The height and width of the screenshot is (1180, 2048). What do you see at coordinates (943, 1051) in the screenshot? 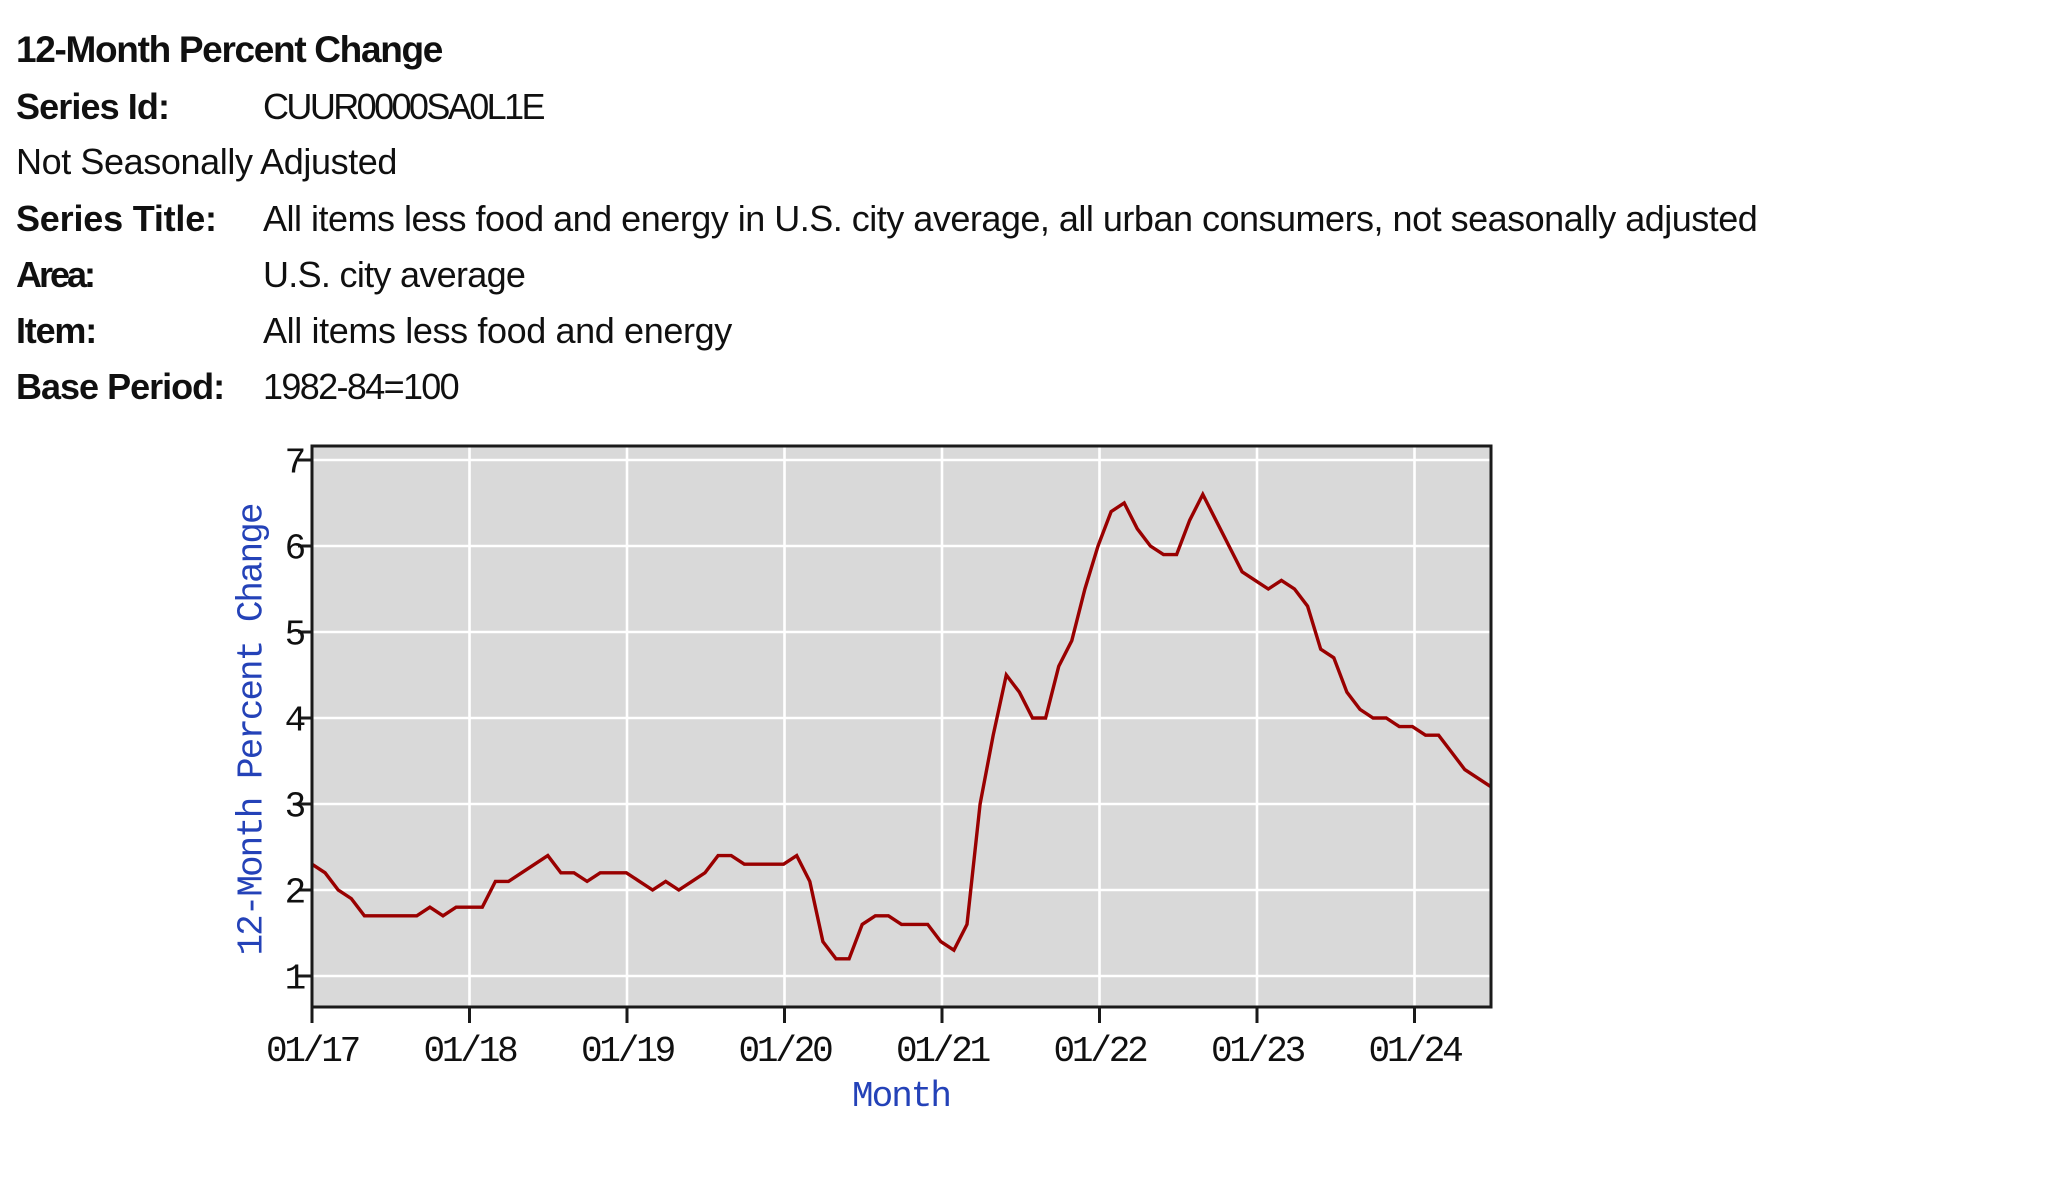
I see `svg-text: 01/21` at bounding box center [943, 1051].